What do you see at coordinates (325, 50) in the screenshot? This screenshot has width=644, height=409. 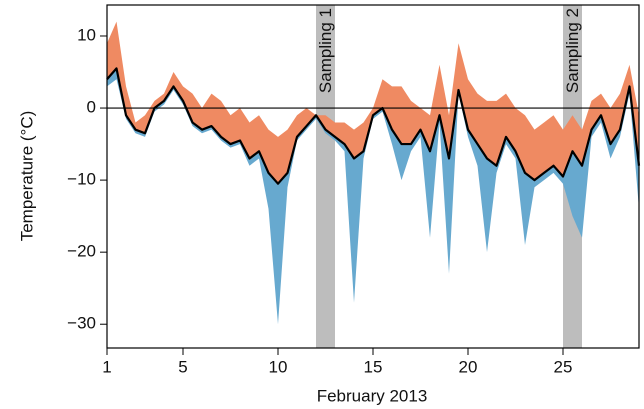 I see `sampling-label: Sampling 1` at bounding box center [325, 50].